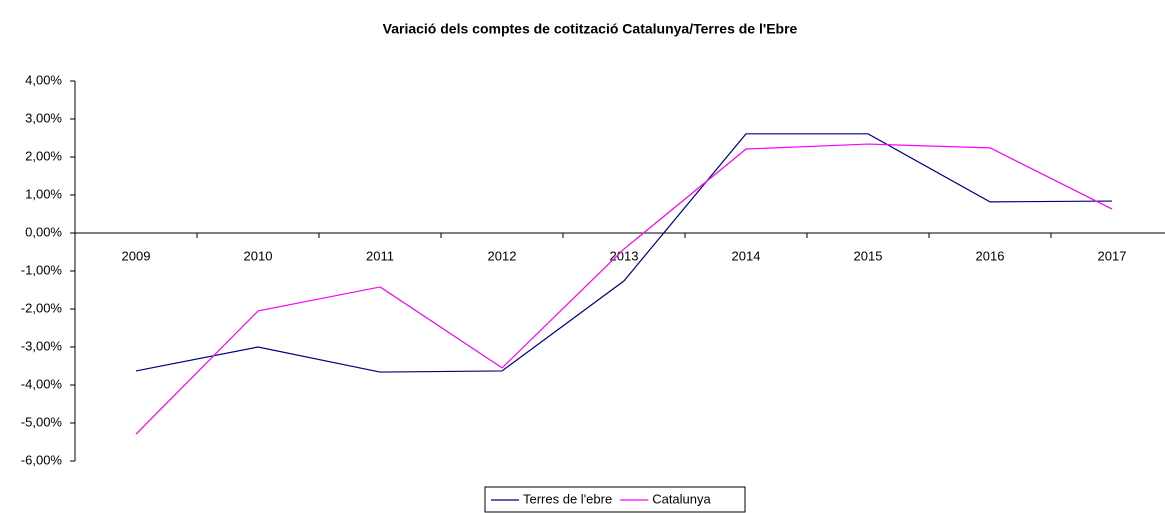 The height and width of the screenshot is (513, 1165). I want to click on y-tick-label: 0,00%, so click(43, 231).